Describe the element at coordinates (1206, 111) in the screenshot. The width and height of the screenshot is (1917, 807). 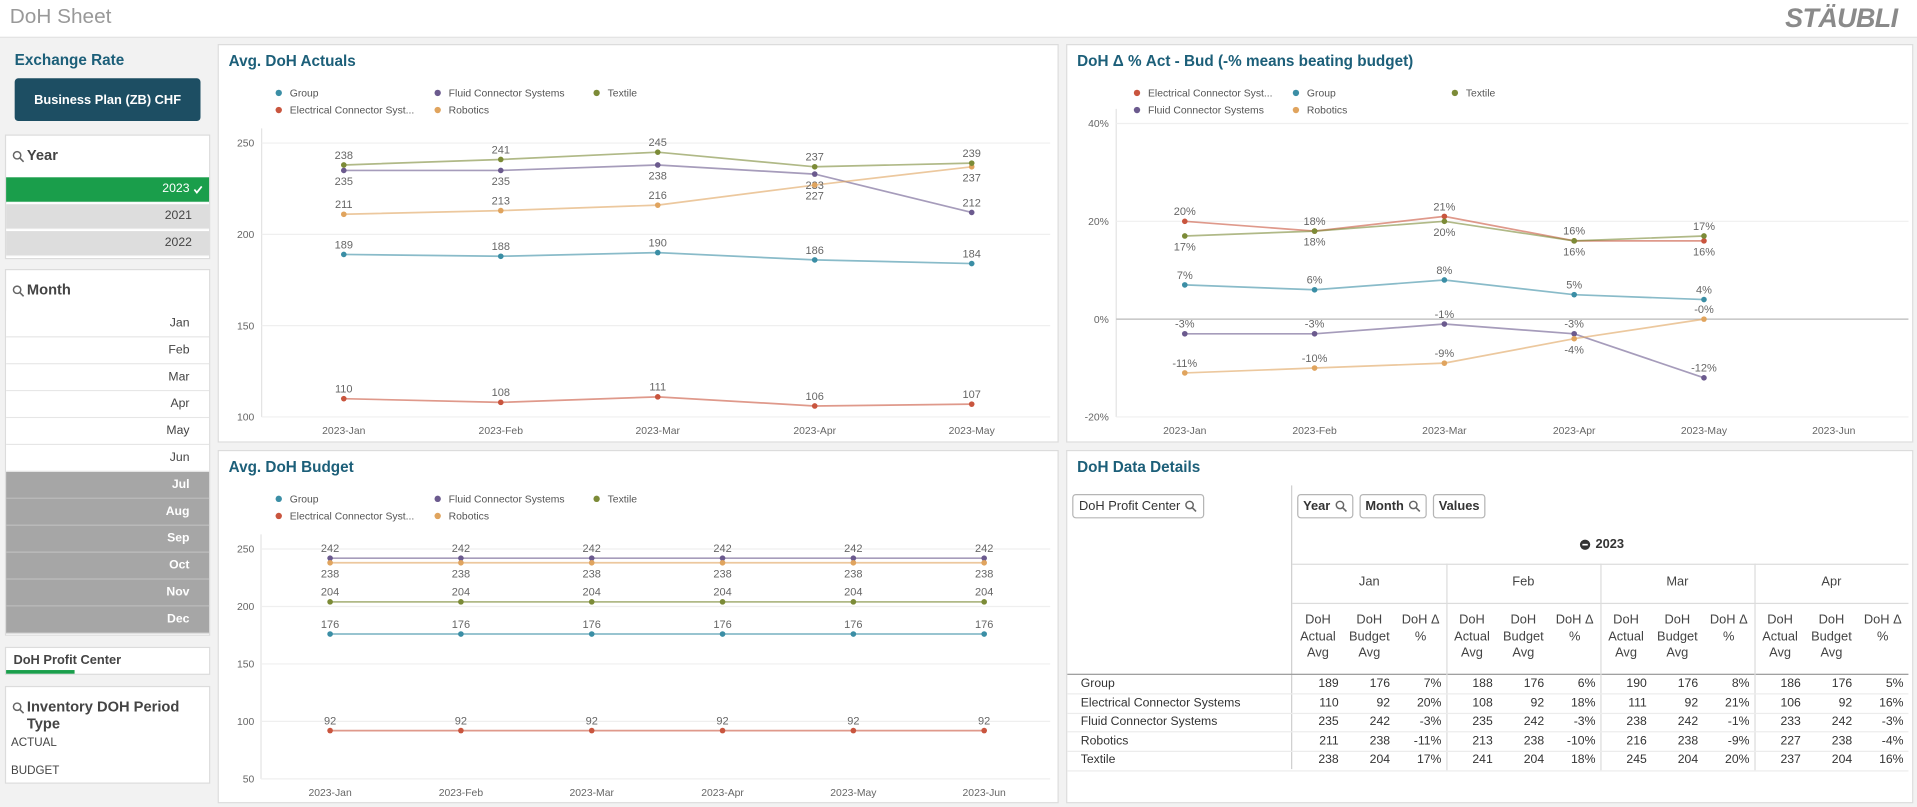
I see `legend-label: Fluid Connector Systems` at that location.